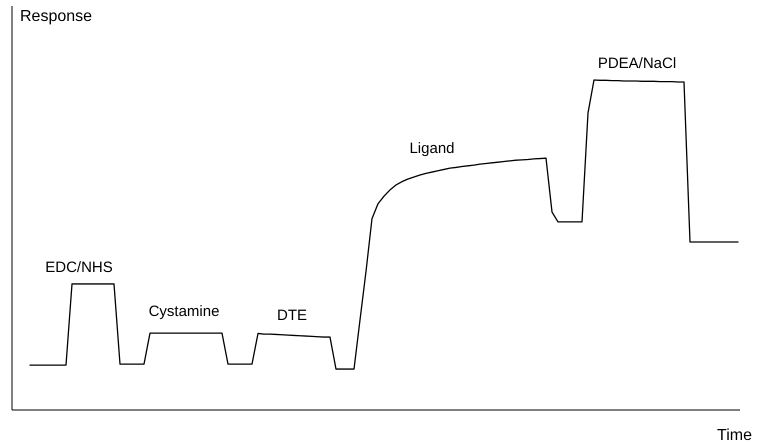  Describe the element at coordinates (79, 267) in the screenshot. I see `annotation: EDC/NHS` at that location.